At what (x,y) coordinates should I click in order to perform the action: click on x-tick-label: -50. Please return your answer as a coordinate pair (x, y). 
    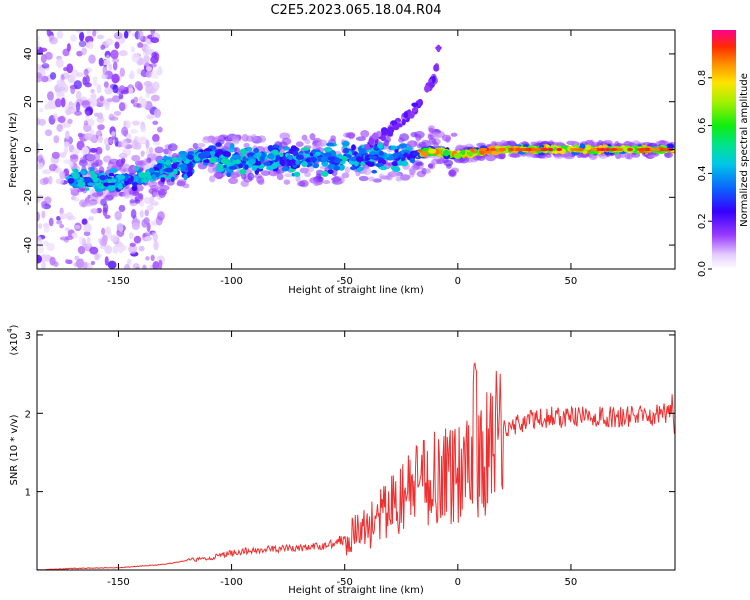
    Looking at the image, I should click on (345, 582).